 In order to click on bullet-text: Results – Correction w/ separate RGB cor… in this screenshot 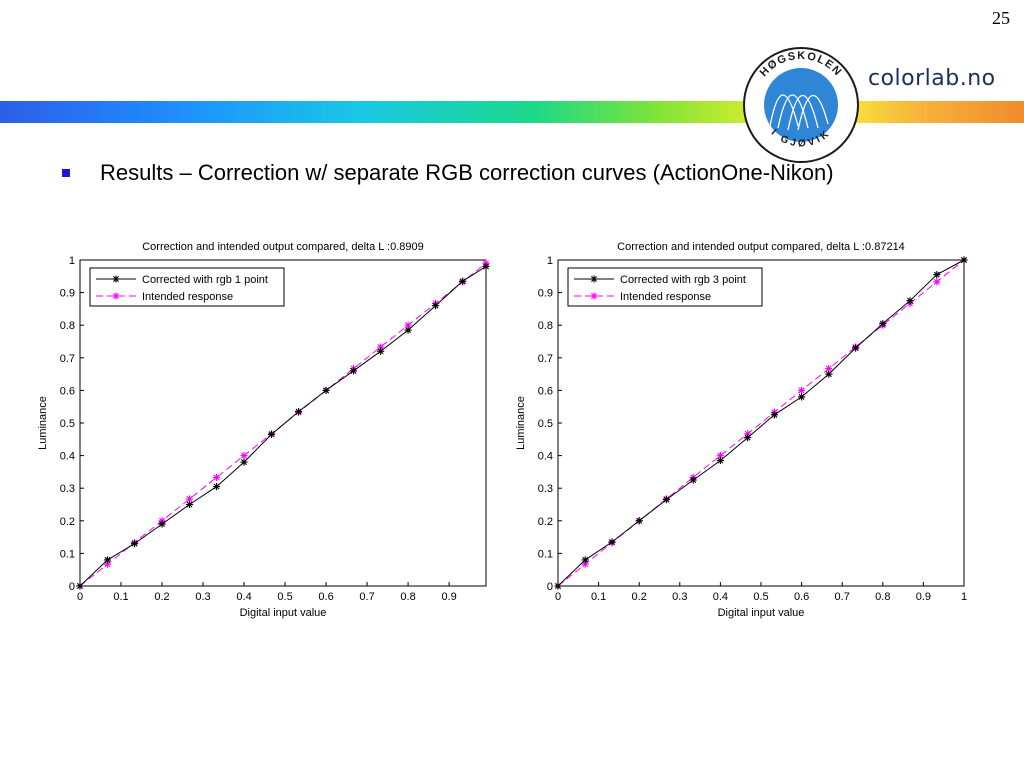, I will do `click(467, 172)`.